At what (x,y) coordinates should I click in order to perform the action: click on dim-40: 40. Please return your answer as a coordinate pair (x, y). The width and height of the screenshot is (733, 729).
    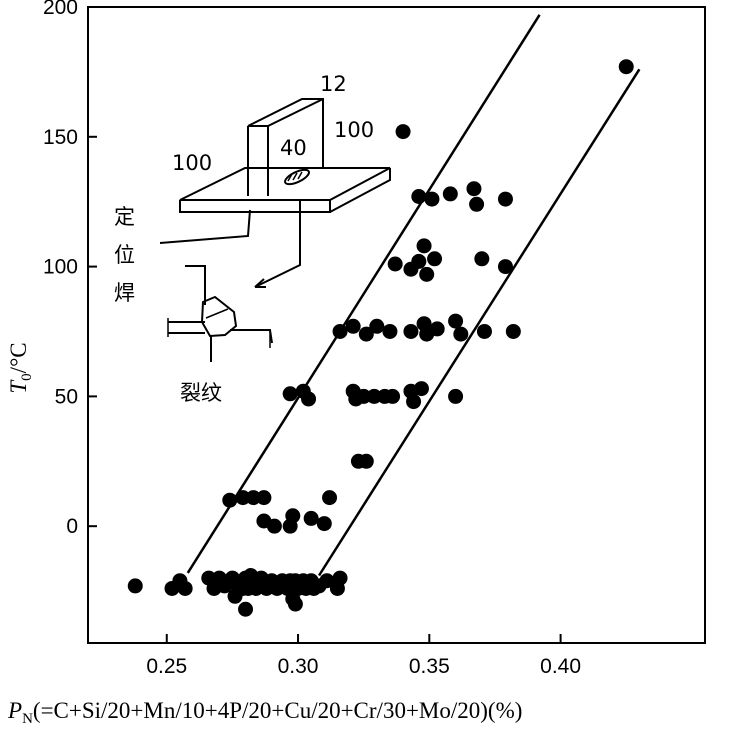
    Looking at the image, I should click on (293, 148).